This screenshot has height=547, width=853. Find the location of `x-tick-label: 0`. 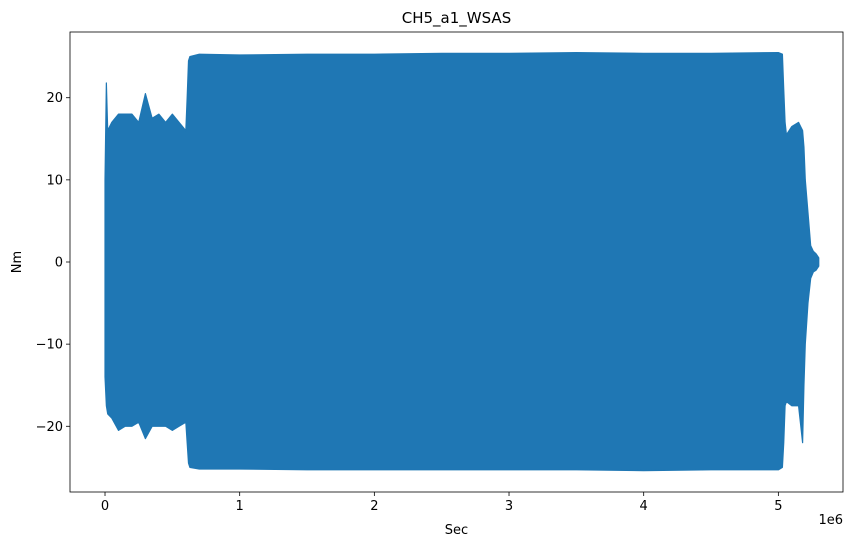

x-tick-label: 0 is located at coordinates (105, 506).